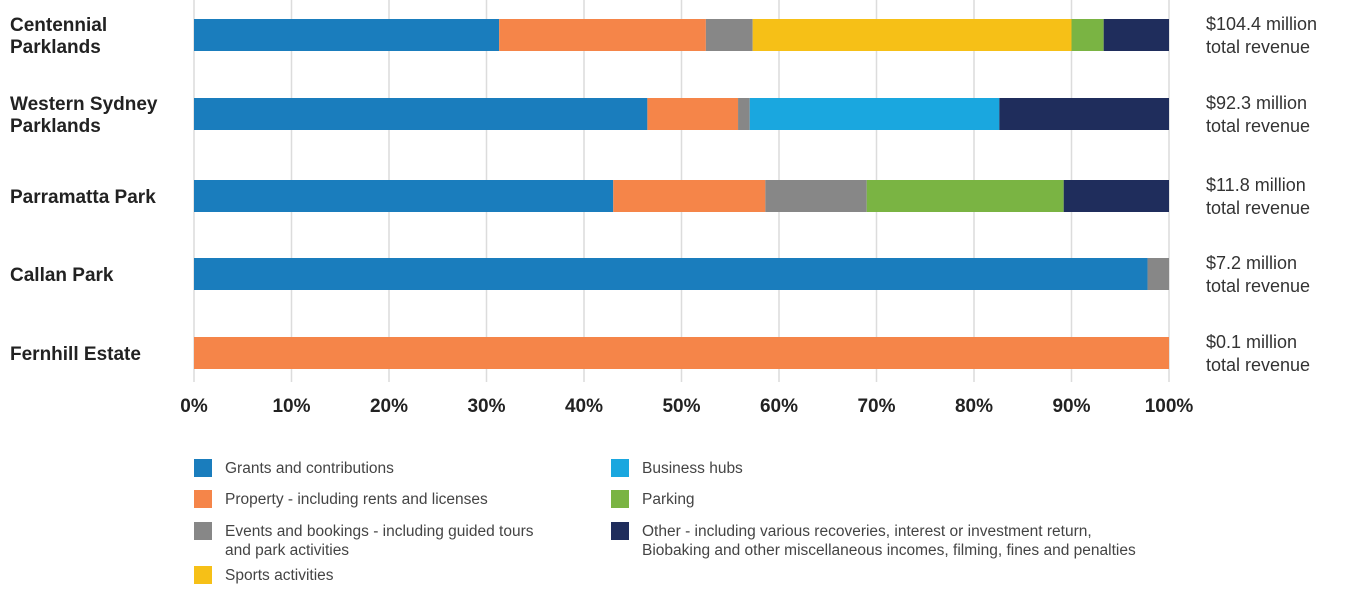 This screenshot has width=1347, height=596. What do you see at coordinates (486, 406) in the screenshot?
I see `x-tick-label: 30%` at bounding box center [486, 406].